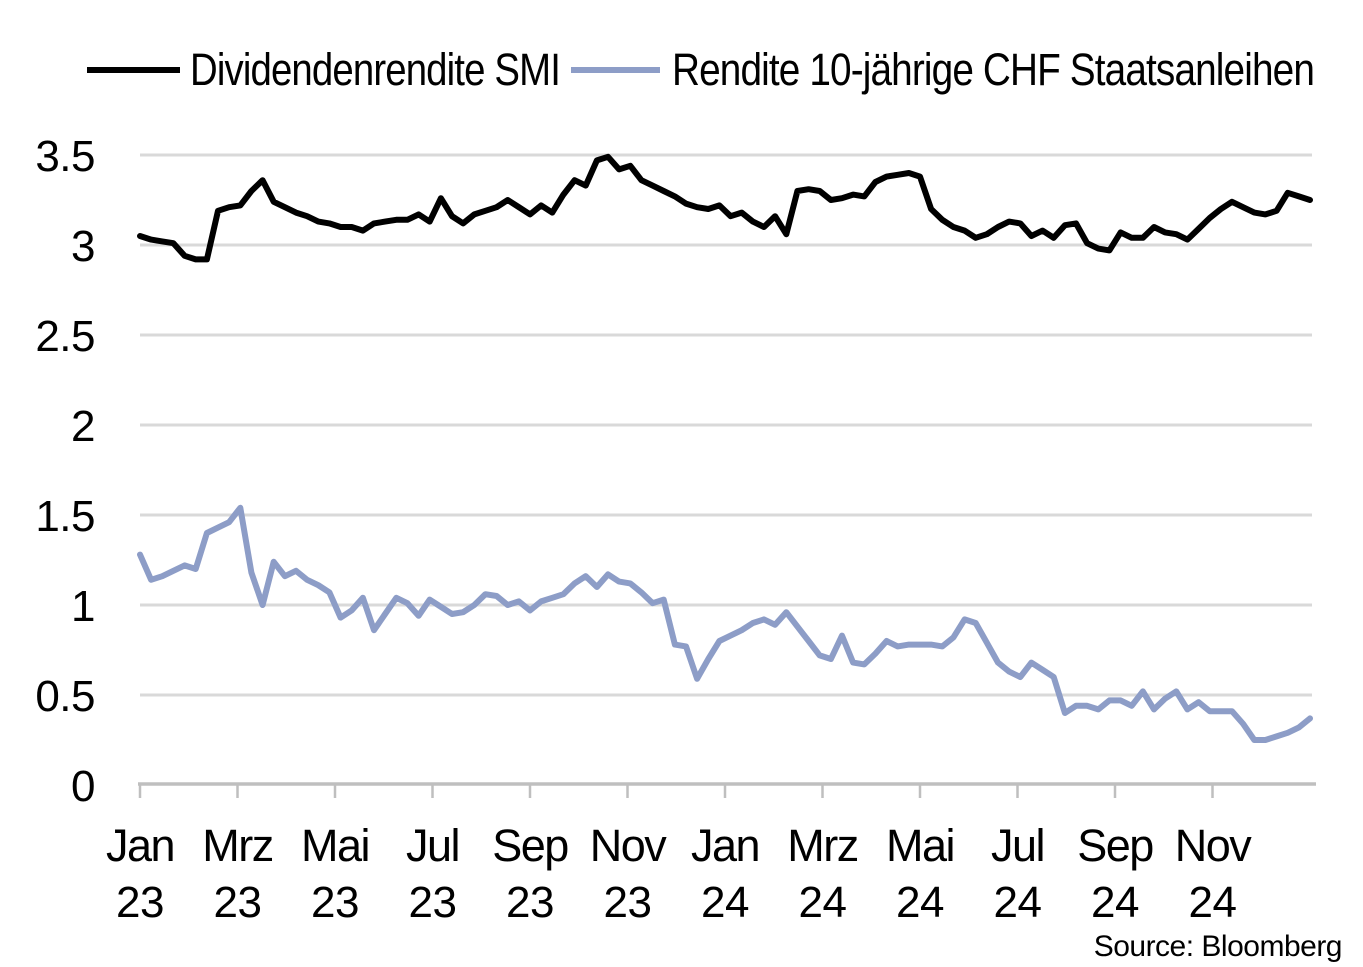  Describe the element at coordinates (65, 156) in the screenshot. I see `y-tick-label: 3.5` at that location.